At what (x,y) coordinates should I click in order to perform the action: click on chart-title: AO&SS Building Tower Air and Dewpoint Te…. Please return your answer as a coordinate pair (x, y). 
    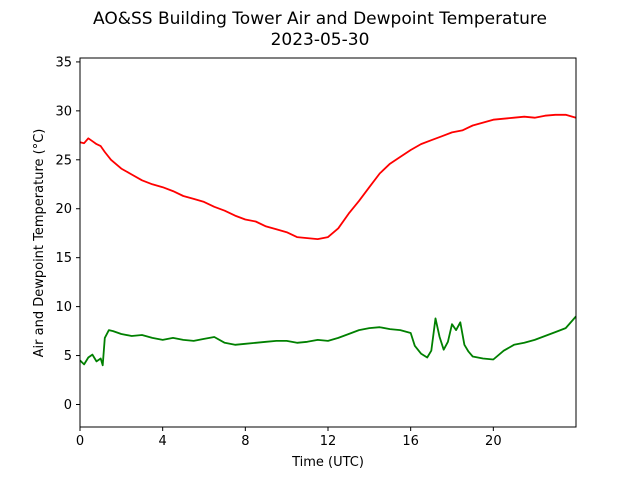
    Looking at the image, I should click on (320, 19).